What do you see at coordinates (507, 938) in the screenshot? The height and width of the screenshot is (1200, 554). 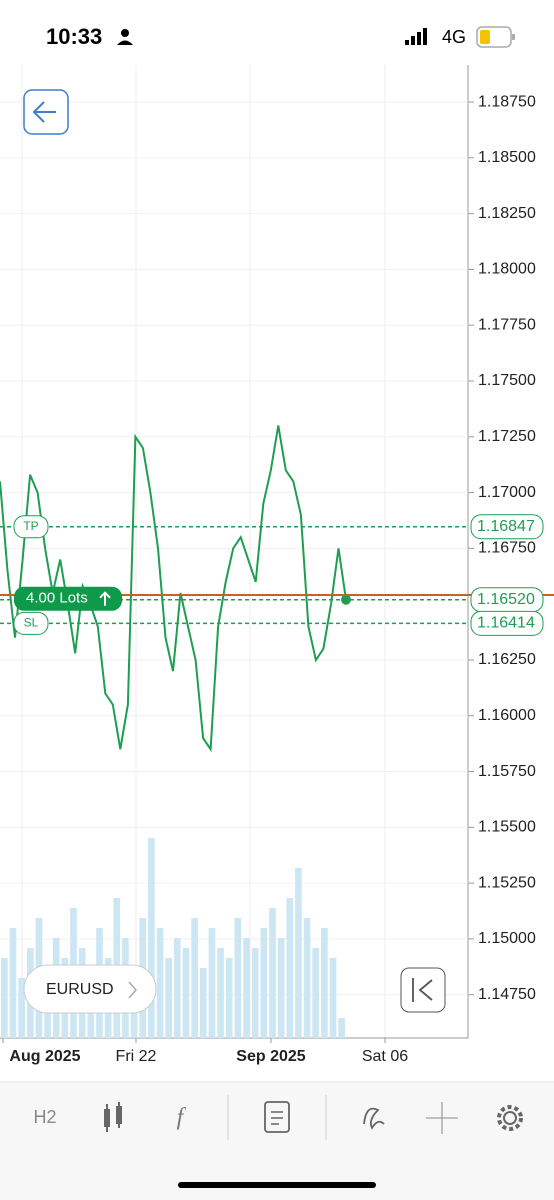 I see `y-tick-label: 1.15000` at bounding box center [507, 938].